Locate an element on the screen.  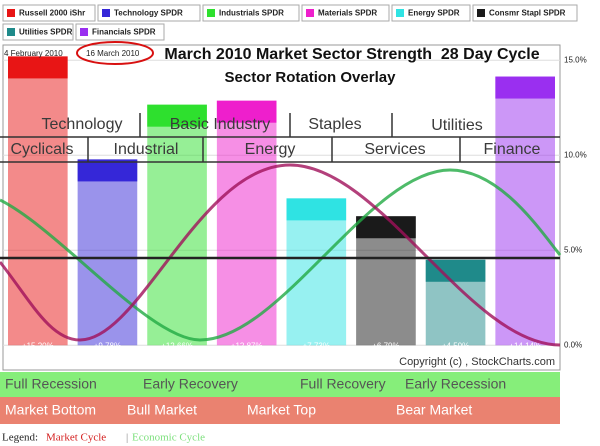
market-band is located at coordinates (280, 410).